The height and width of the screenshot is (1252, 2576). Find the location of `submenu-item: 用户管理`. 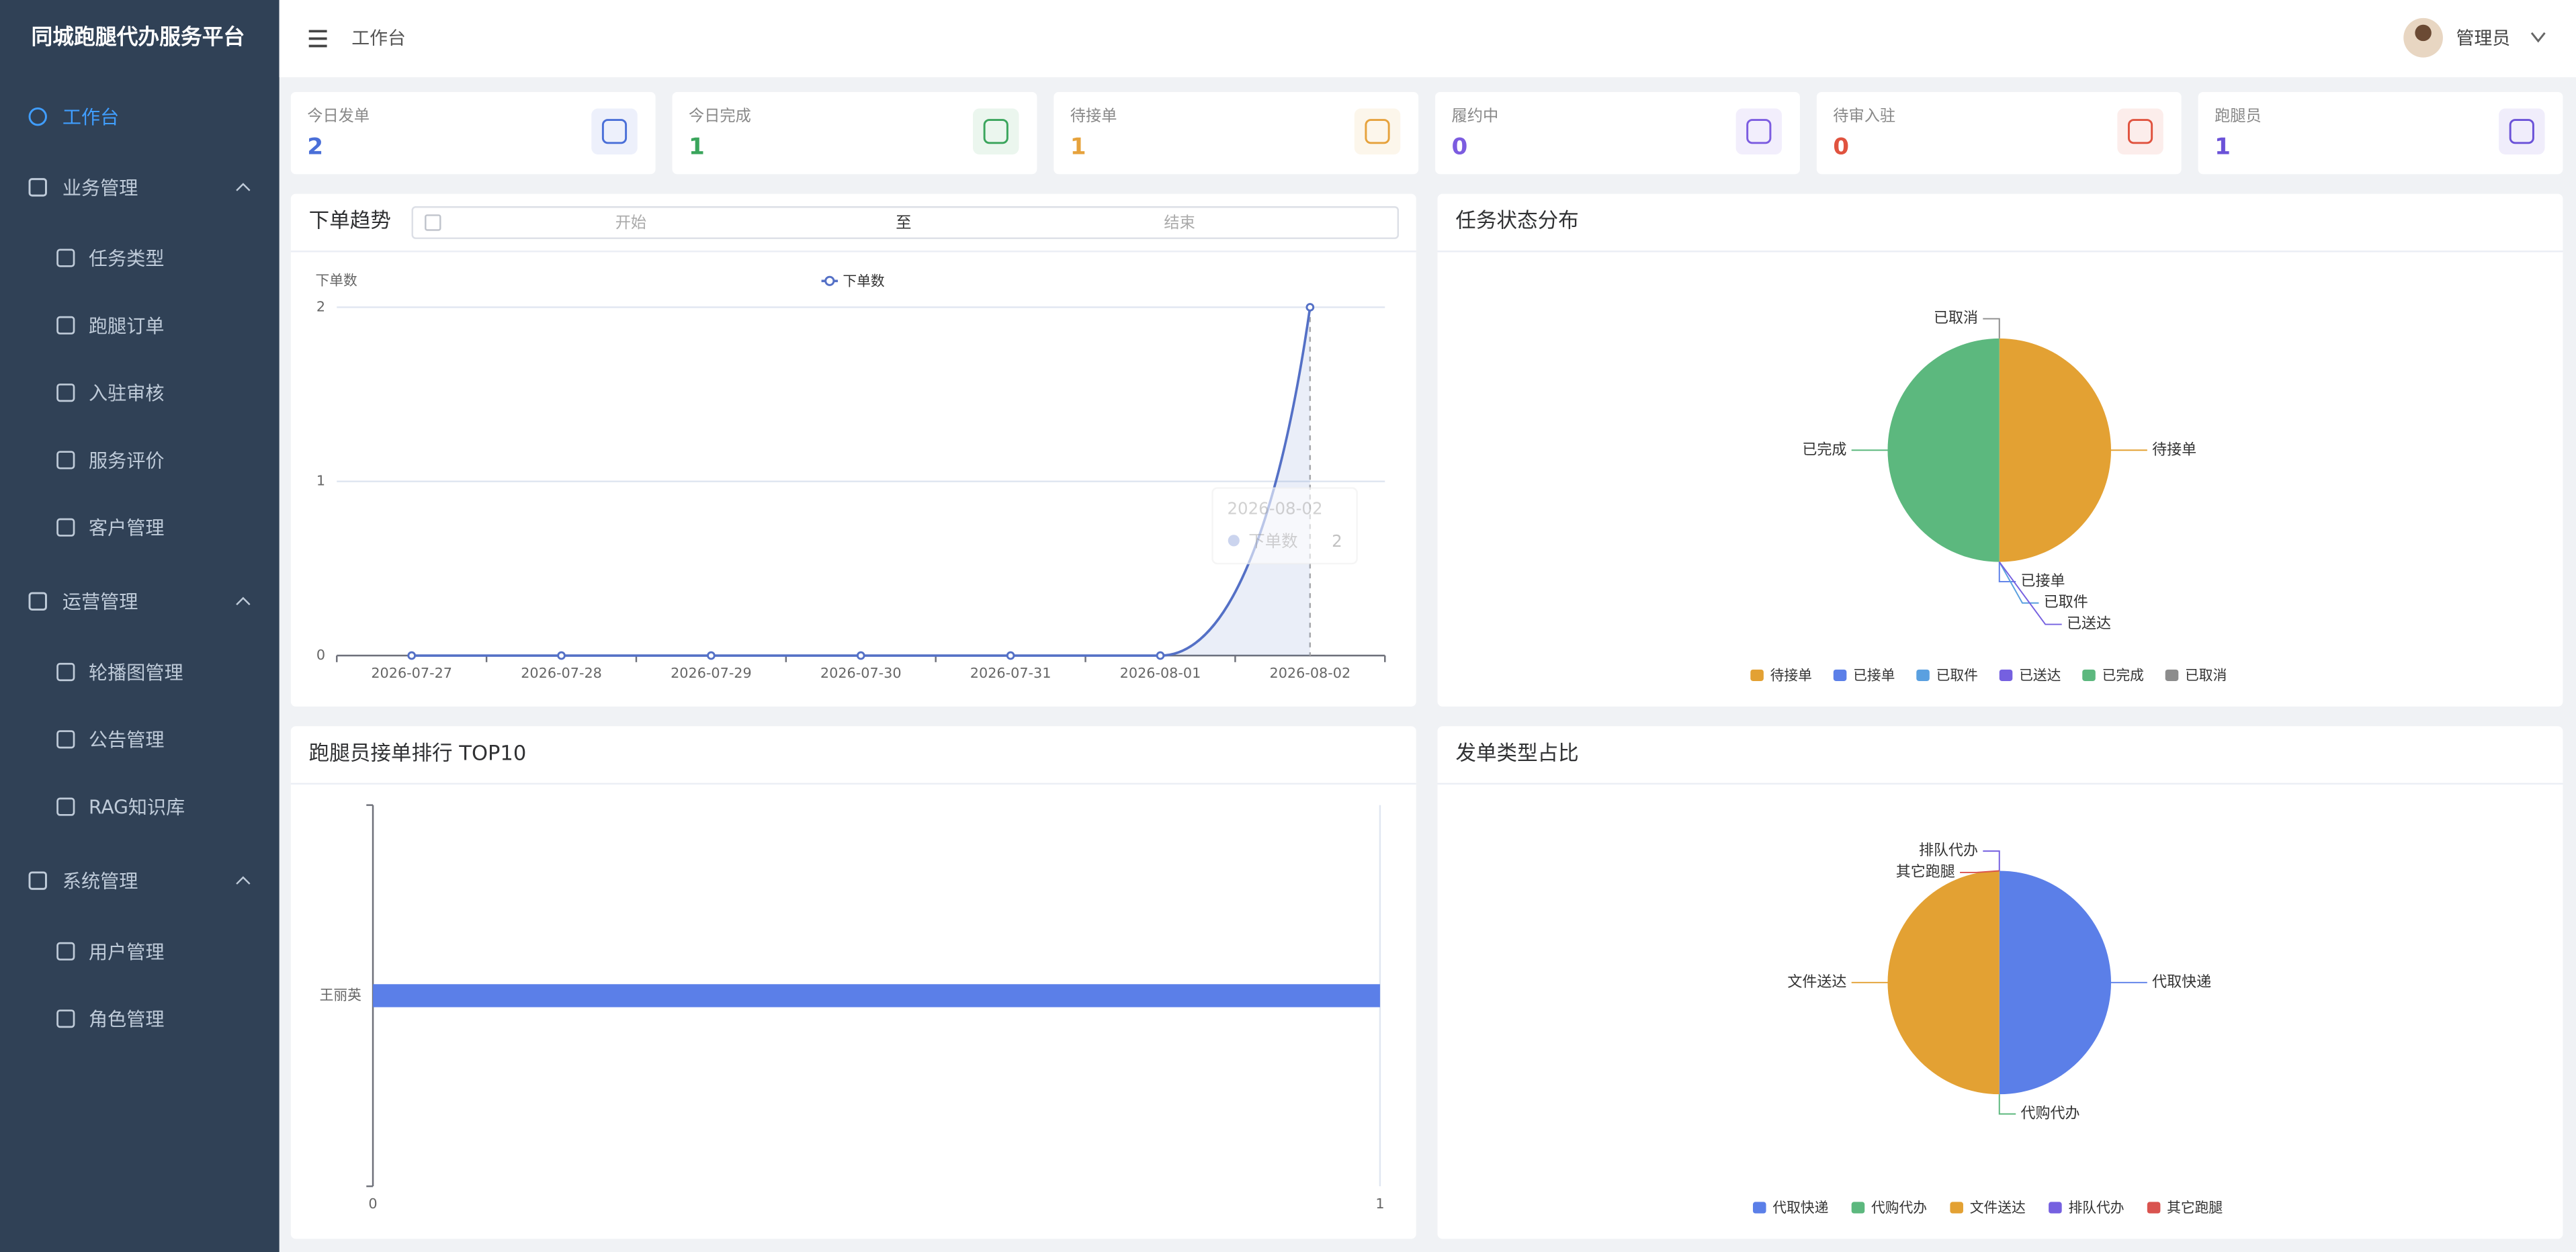

submenu-item: 用户管理 is located at coordinates (126, 952).